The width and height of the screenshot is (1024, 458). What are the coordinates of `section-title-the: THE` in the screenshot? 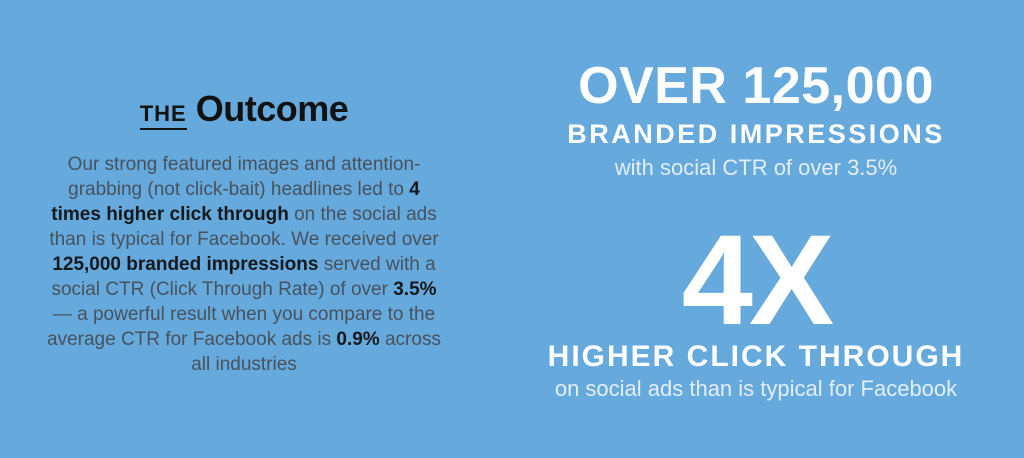 It's located at (163, 115).